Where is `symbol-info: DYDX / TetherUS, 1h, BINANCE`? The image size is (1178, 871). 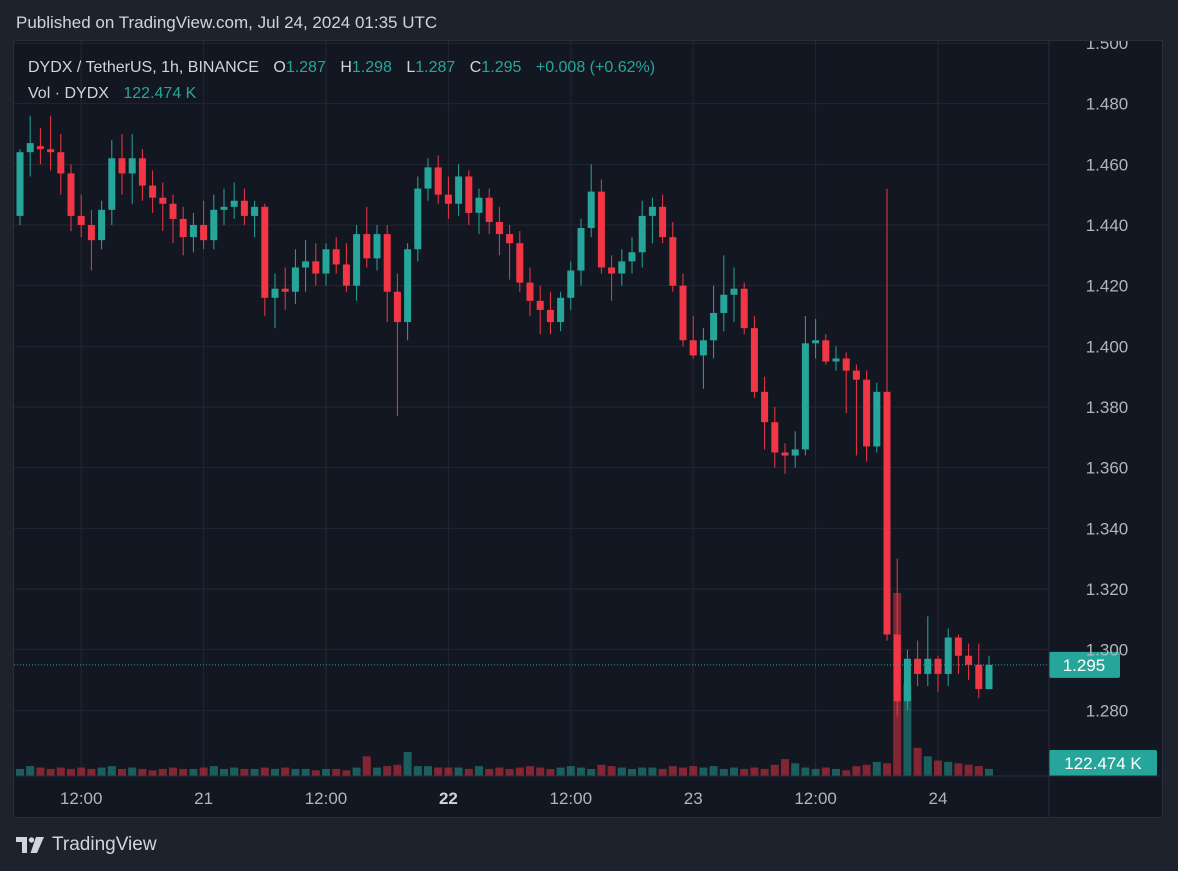 symbol-info: DYDX / TetherUS, 1h, BINANCE is located at coordinates (143, 67).